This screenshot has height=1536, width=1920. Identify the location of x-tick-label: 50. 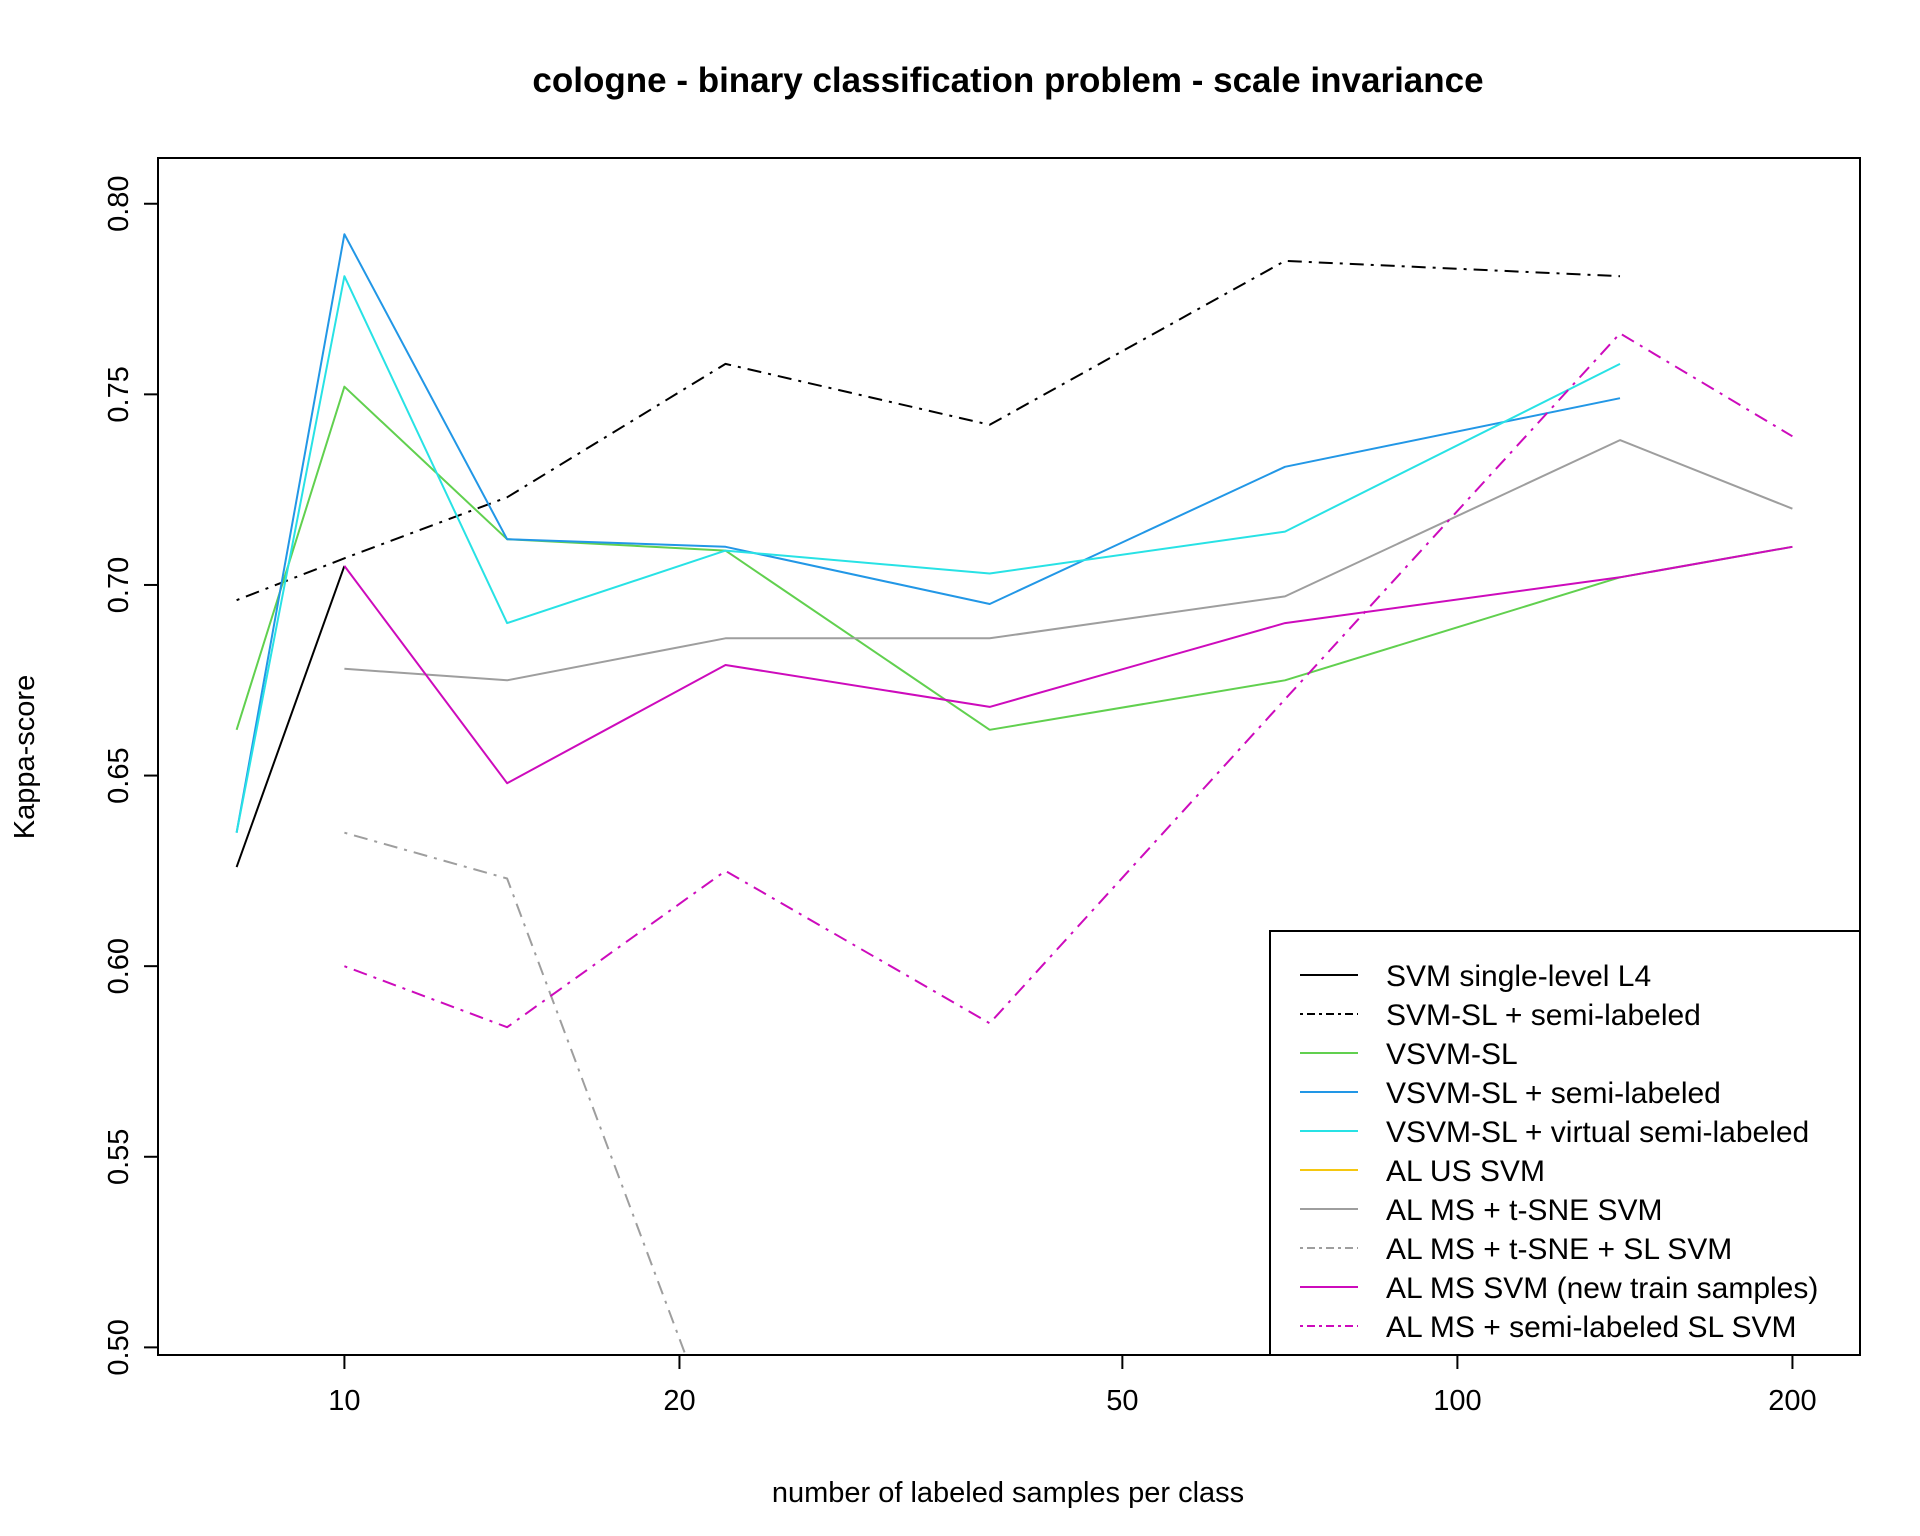
(1122, 1401).